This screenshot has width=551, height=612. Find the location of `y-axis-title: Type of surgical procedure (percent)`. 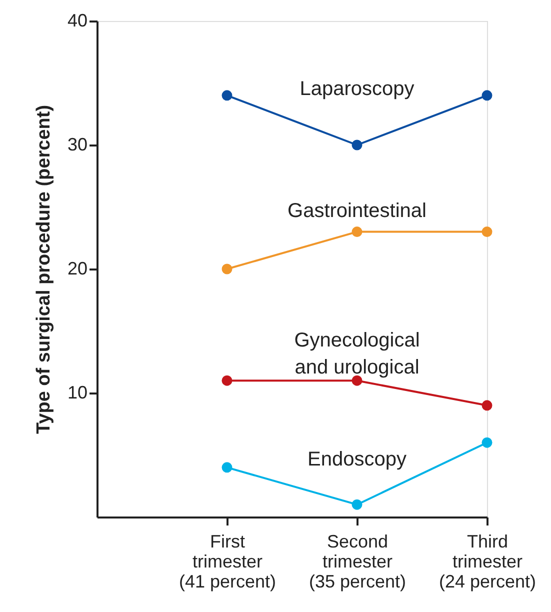

y-axis-title: Type of surgical procedure (percent) is located at coordinates (43, 269).